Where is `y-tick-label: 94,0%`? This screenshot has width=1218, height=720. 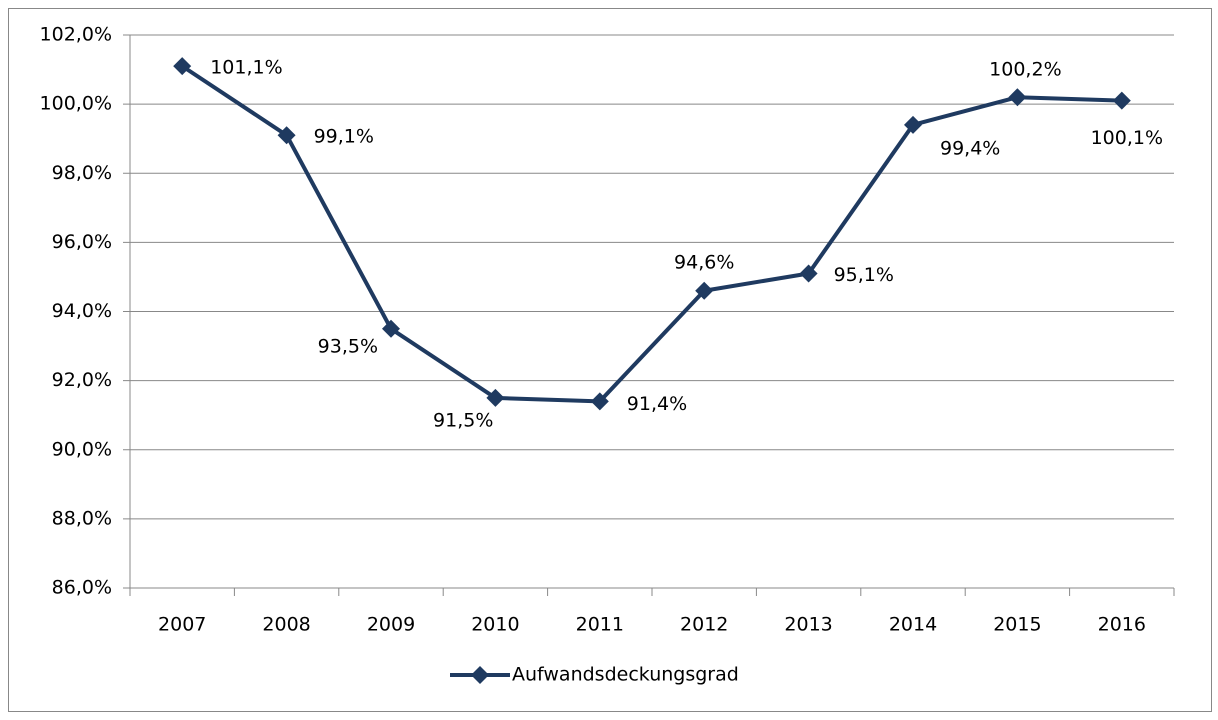
y-tick-label: 94,0% is located at coordinates (82, 311).